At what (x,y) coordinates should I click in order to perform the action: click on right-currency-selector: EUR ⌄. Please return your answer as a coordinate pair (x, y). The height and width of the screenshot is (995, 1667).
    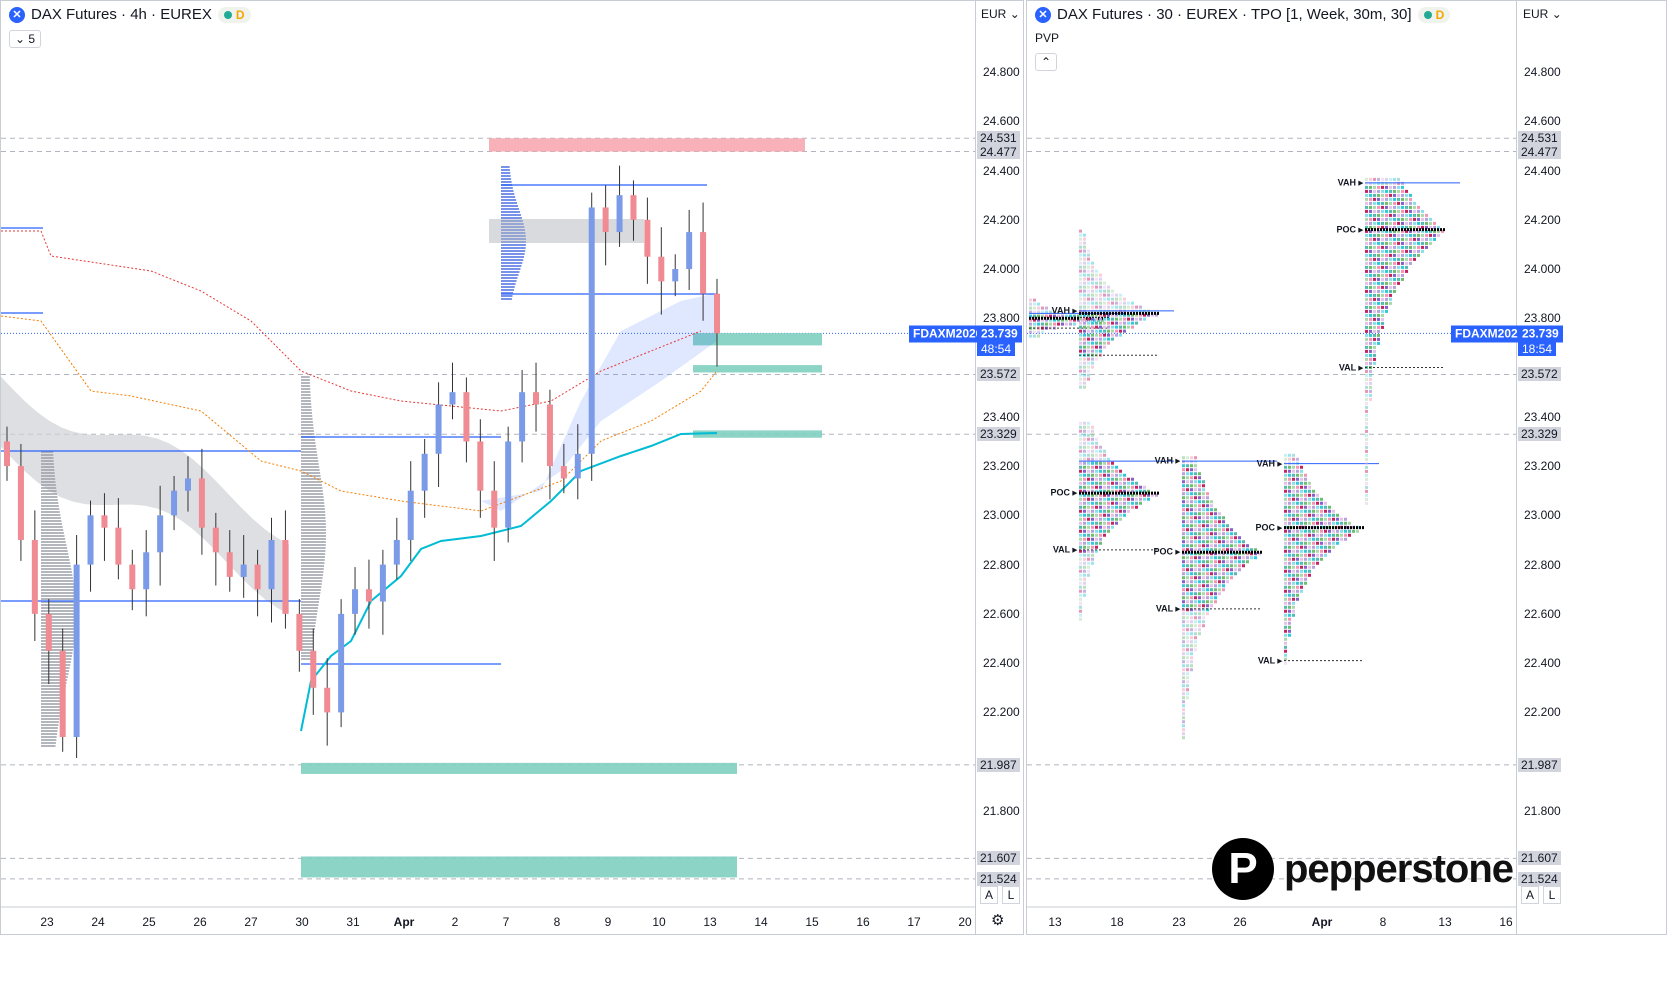
    Looking at the image, I should click on (1542, 14).